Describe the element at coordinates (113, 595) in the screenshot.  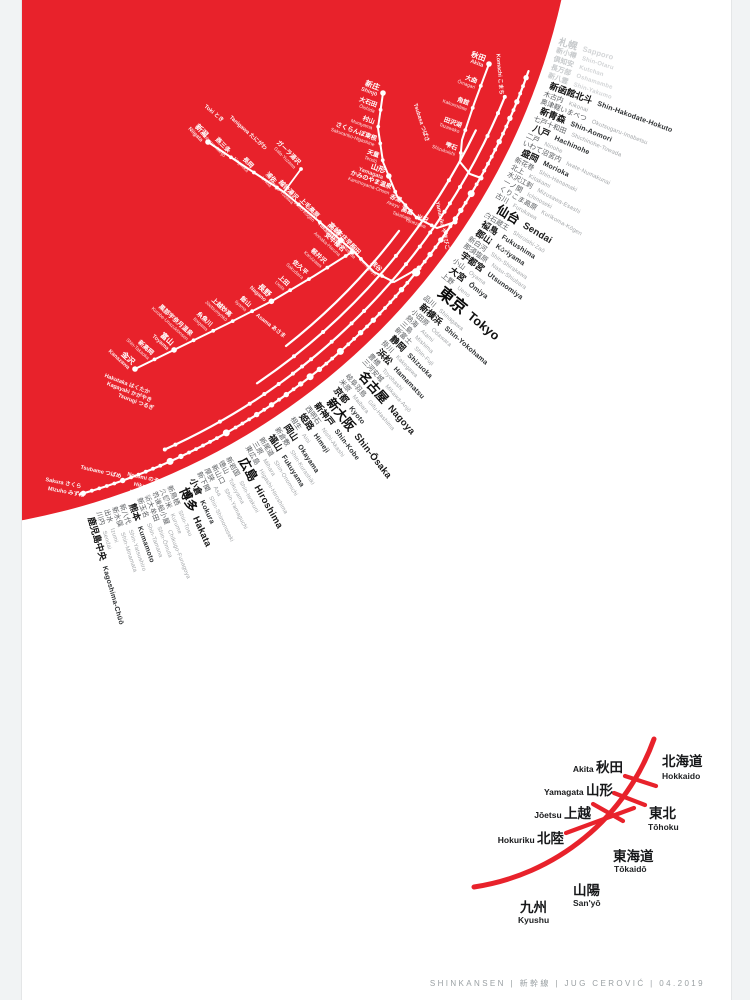
I see `station-name-en: Kagoshima-Chūō` at that location.